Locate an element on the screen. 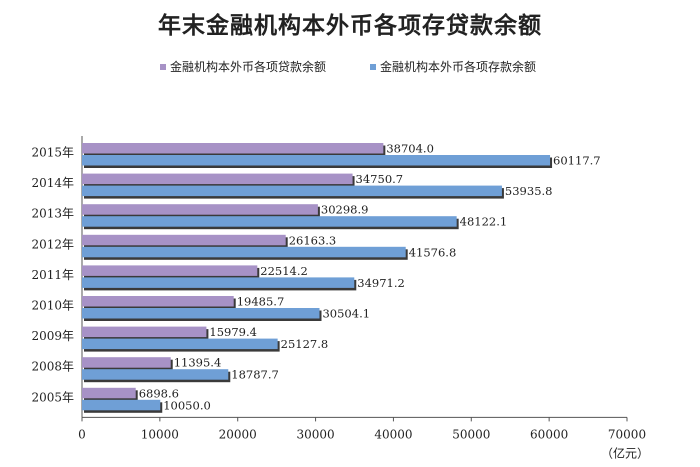 The image size is (700, 467). legend-item-deposits: 金融机构本外币各项存款余额 is located at coordinates (453, 66).